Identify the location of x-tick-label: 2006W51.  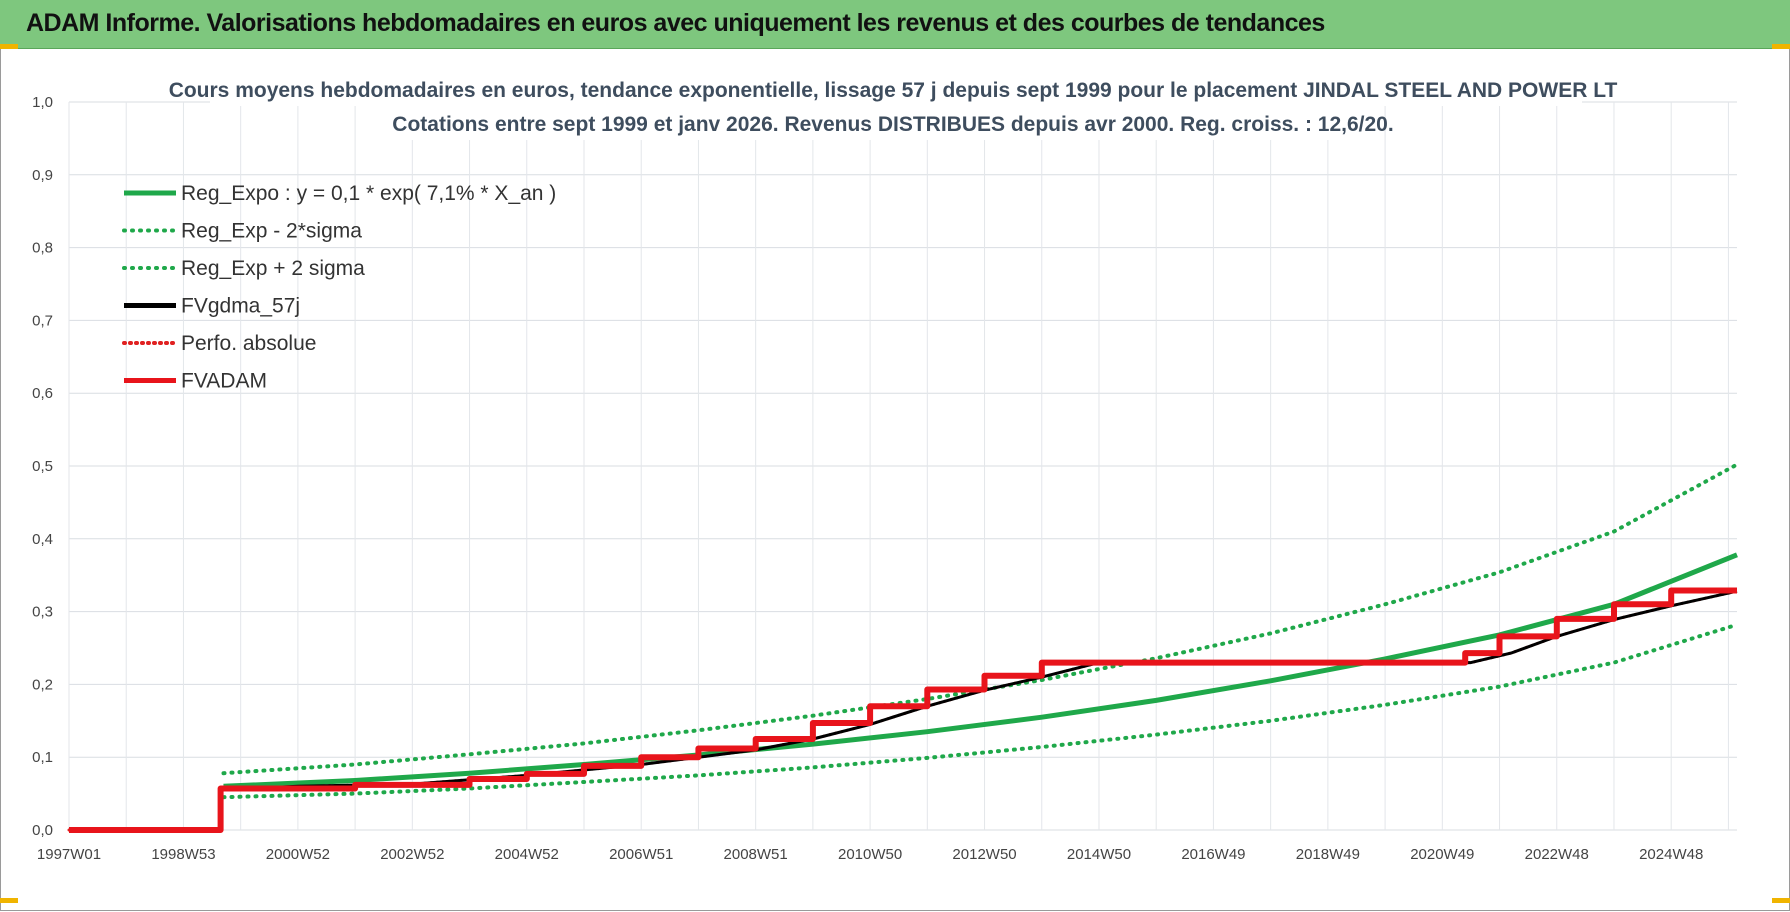
(641, 854).